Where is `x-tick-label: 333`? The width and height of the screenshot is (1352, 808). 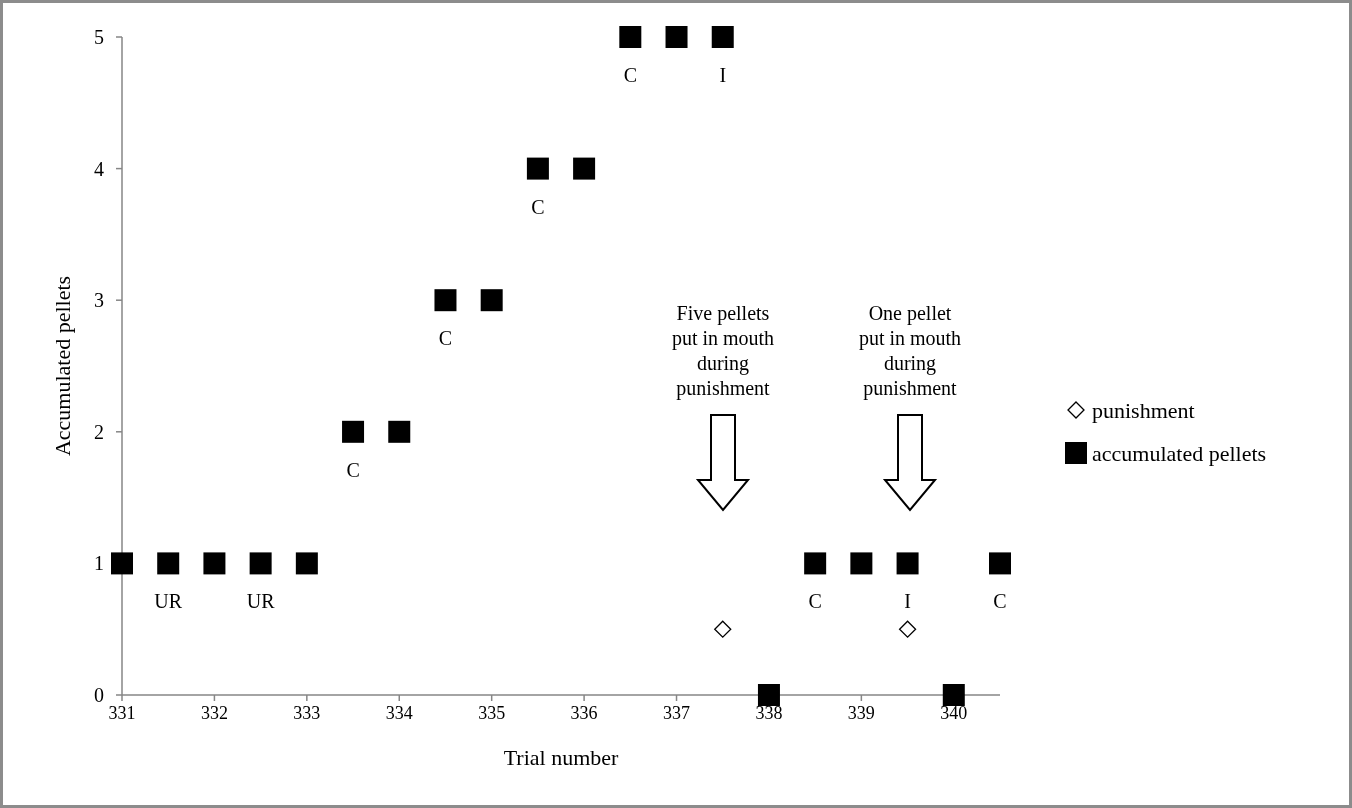 x-tick-label: 333 is located at coordinates (307, 713).